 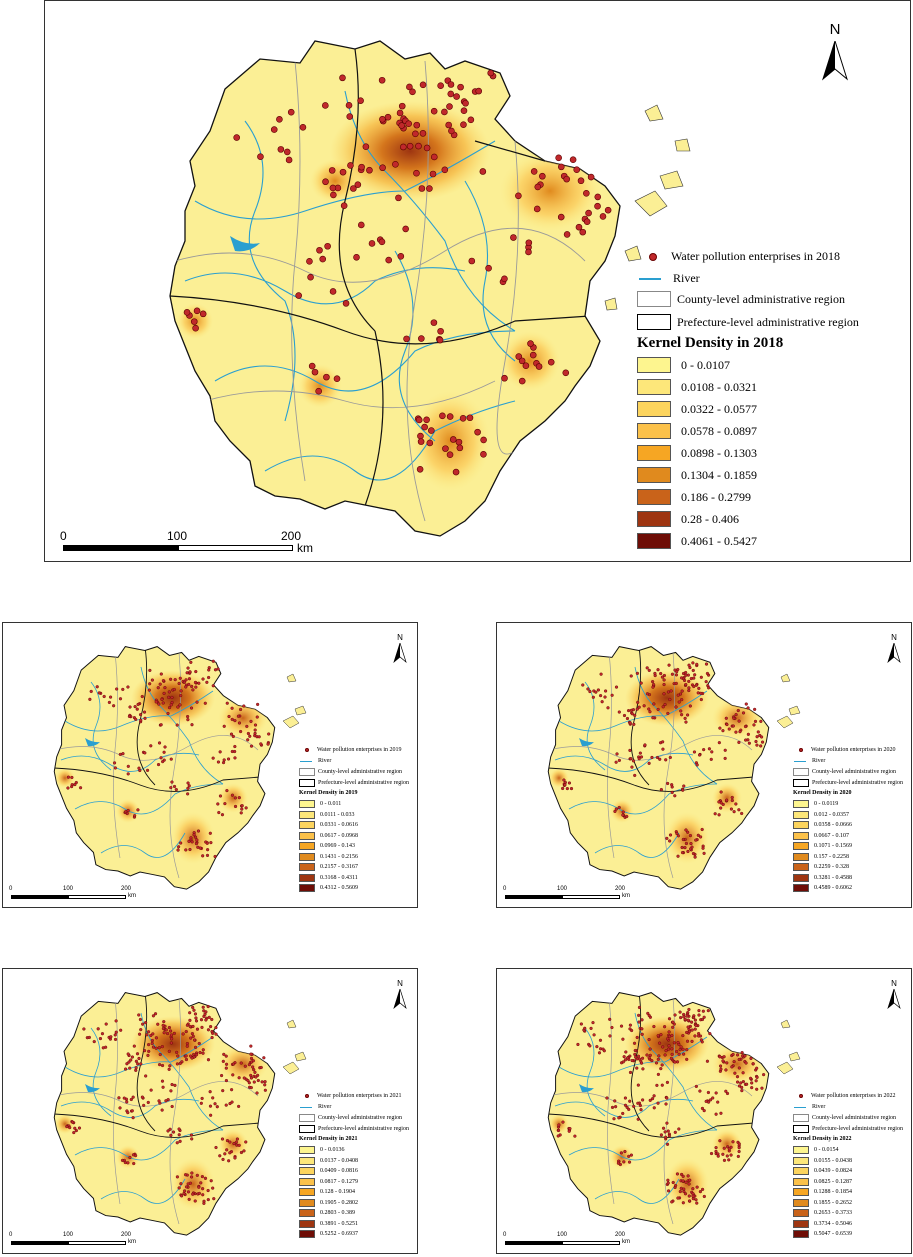 What do you see at coordinates (822, 793) in the screenshot?
I see `legend-title: Kernel Density in 2020` at bounding box center [822, 793].